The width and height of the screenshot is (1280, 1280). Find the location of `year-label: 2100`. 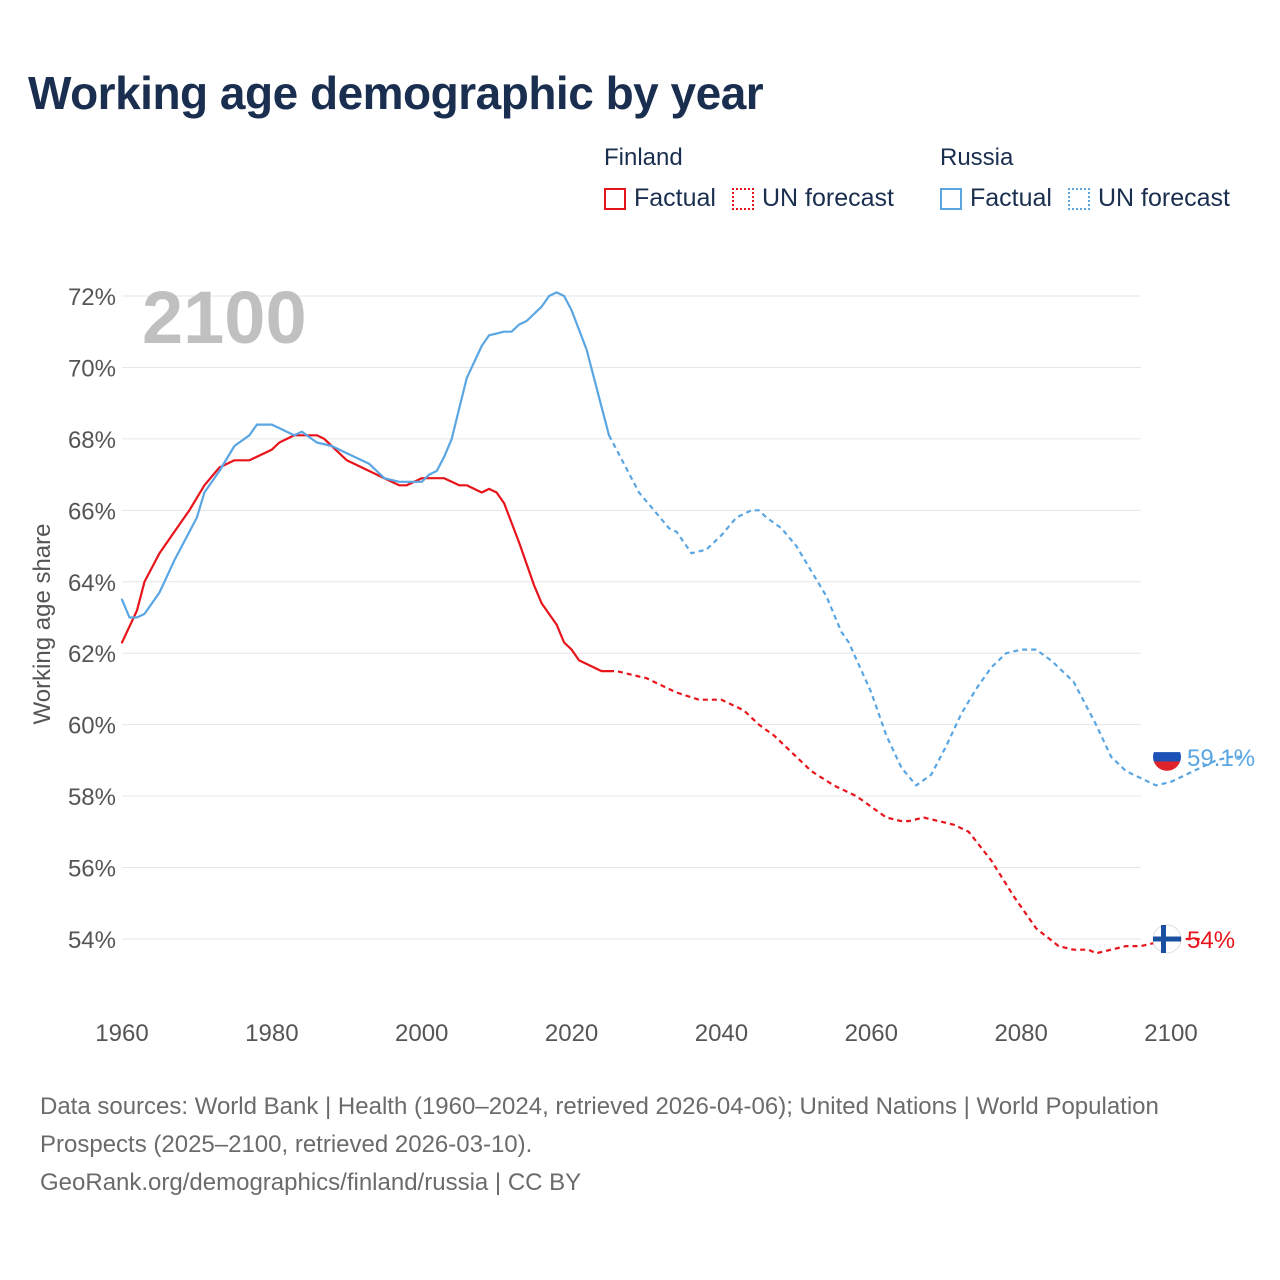

year-label: 2100 is located at coordinates (224, 317).